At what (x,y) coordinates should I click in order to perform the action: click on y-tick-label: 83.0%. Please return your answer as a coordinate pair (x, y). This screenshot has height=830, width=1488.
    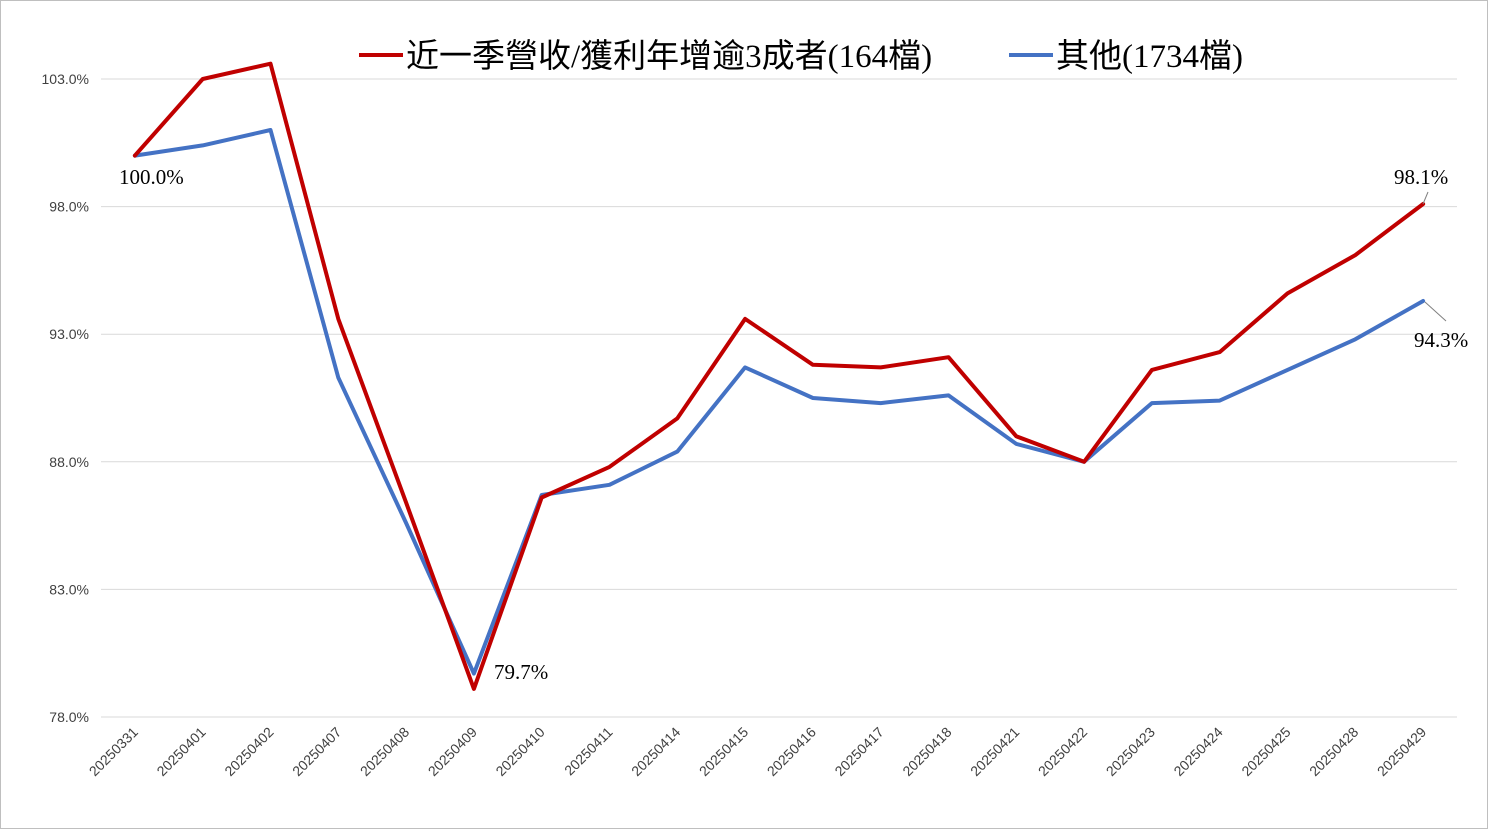
    Looking at the image, I should click on (69, 589).